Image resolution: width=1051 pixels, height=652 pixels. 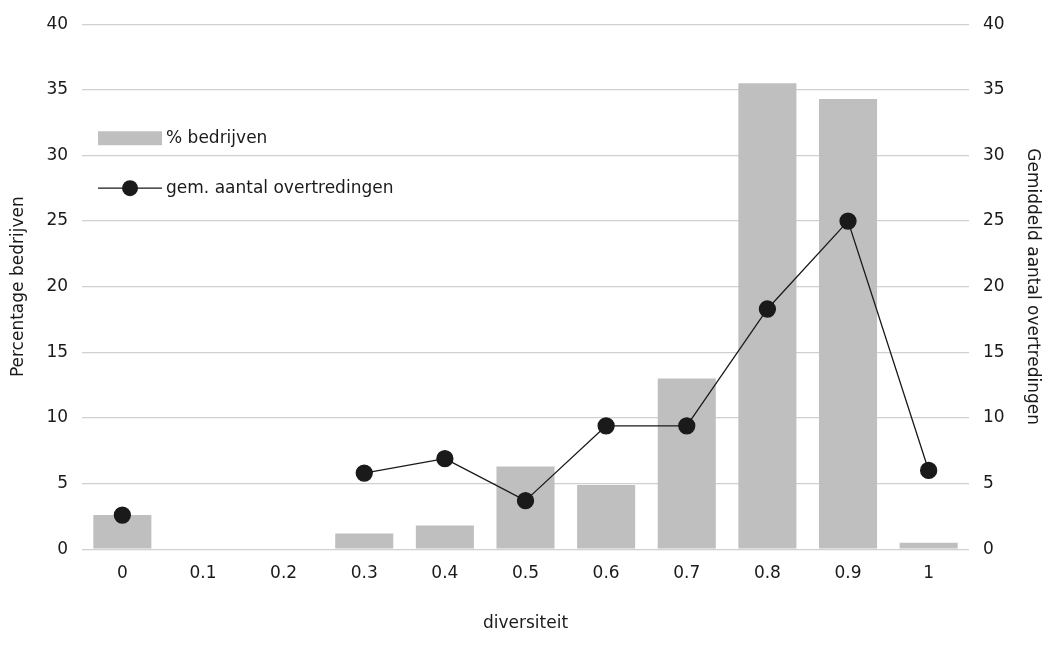 I want to click on y2-tick-label: 35, so click(x=993, y=88).